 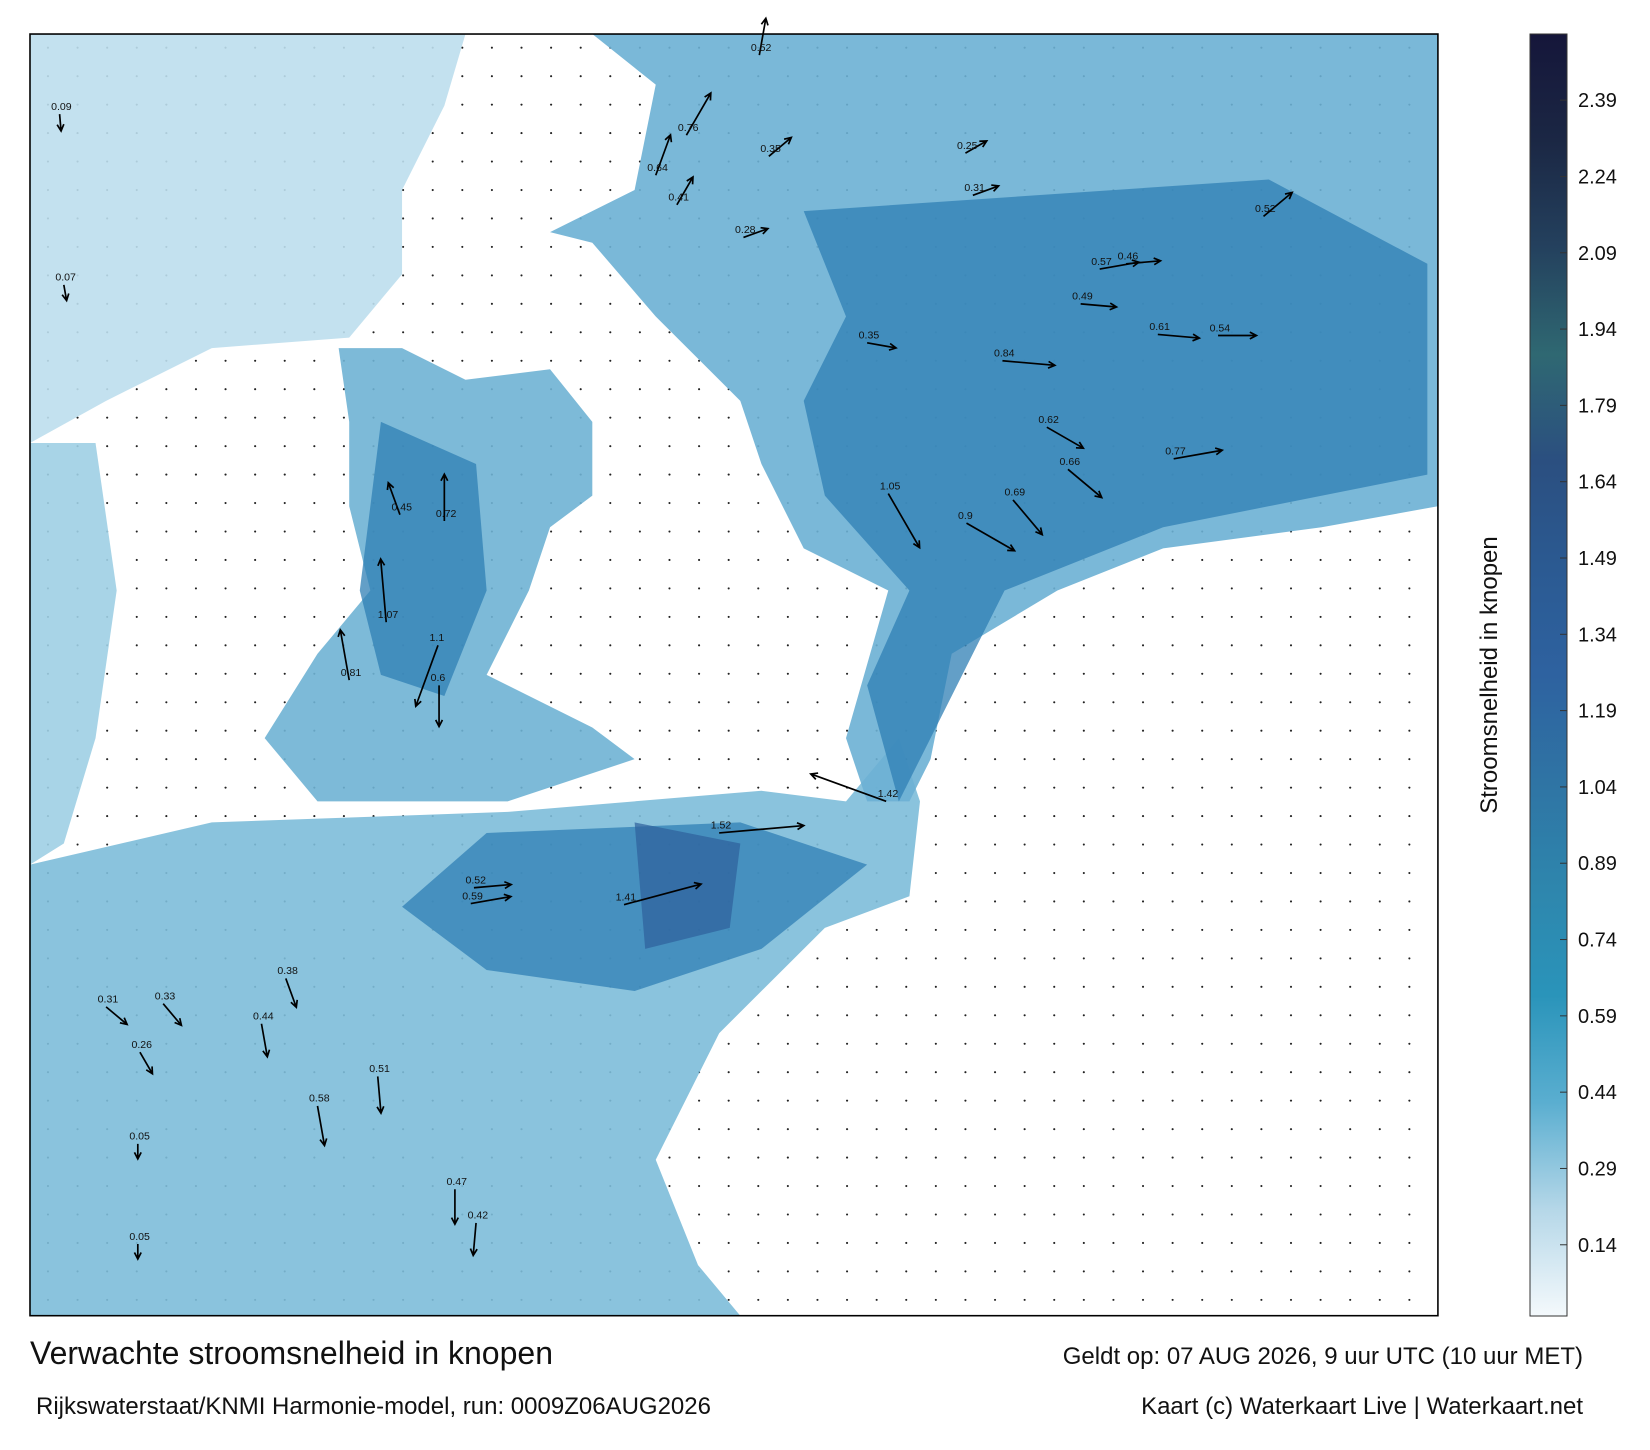 What do you see at coordinates (1597, 712) in the screenshot?
I see `colorbar-tick-label: 1.19` at bounding box center [1597, 712].